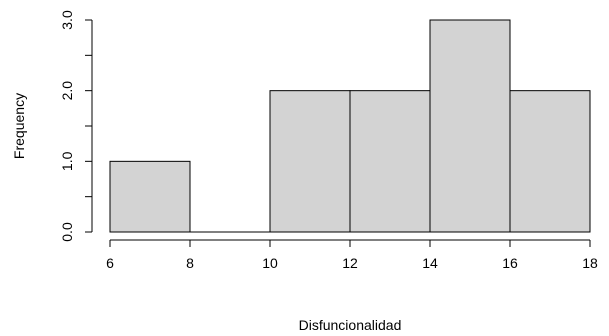  Describe the element at coordinates (510, 263) in the screenshot. I see `x-tick-label: 16` at that location.